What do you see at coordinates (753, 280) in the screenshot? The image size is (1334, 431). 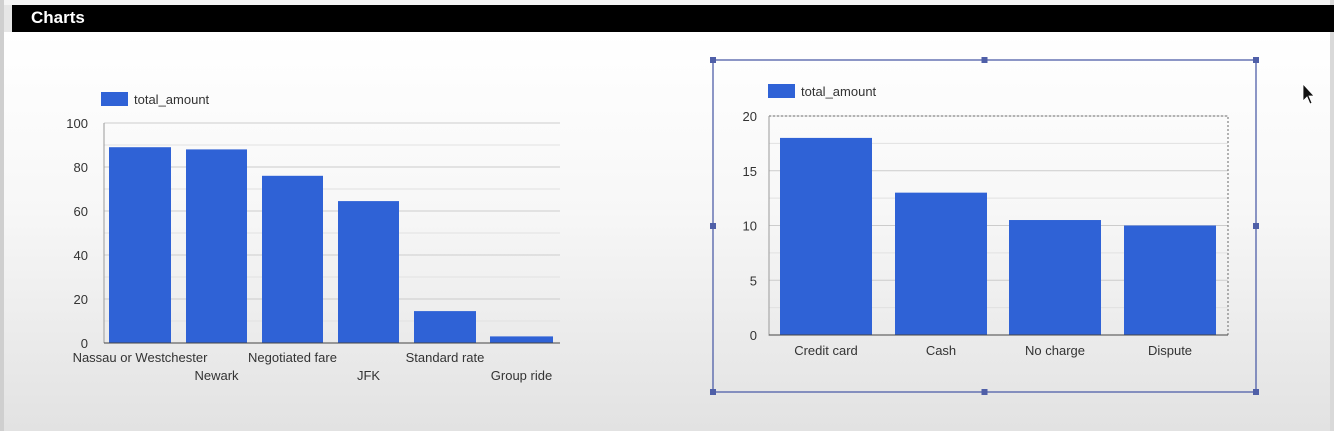 I see `y-tick-label: 5` at bounding box center [753, 280].